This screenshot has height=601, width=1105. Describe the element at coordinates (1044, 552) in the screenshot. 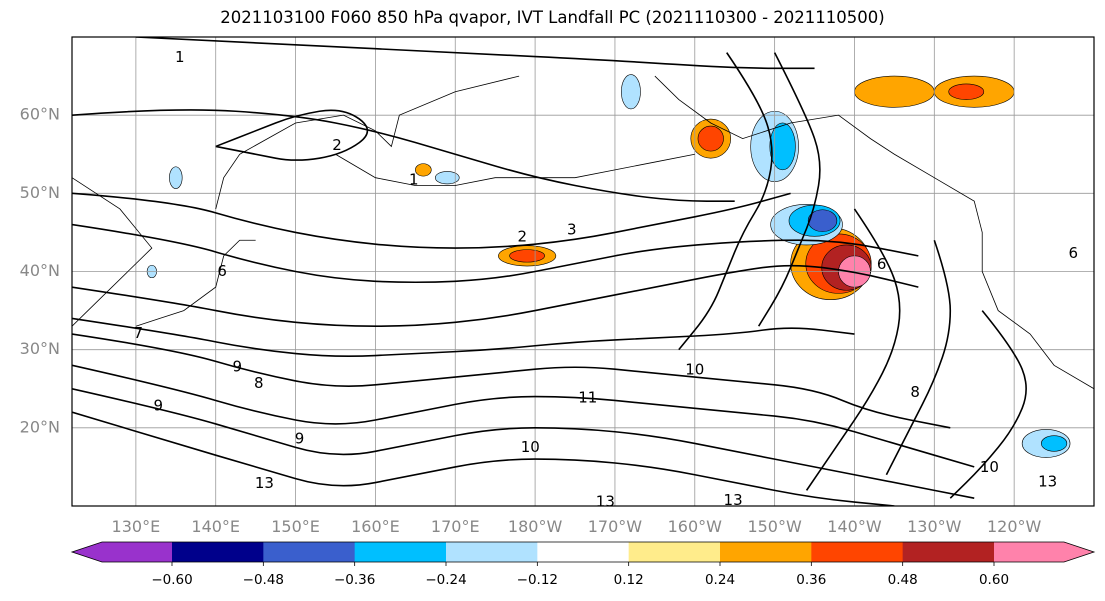

I see `colorbar-right-extension` at that location.